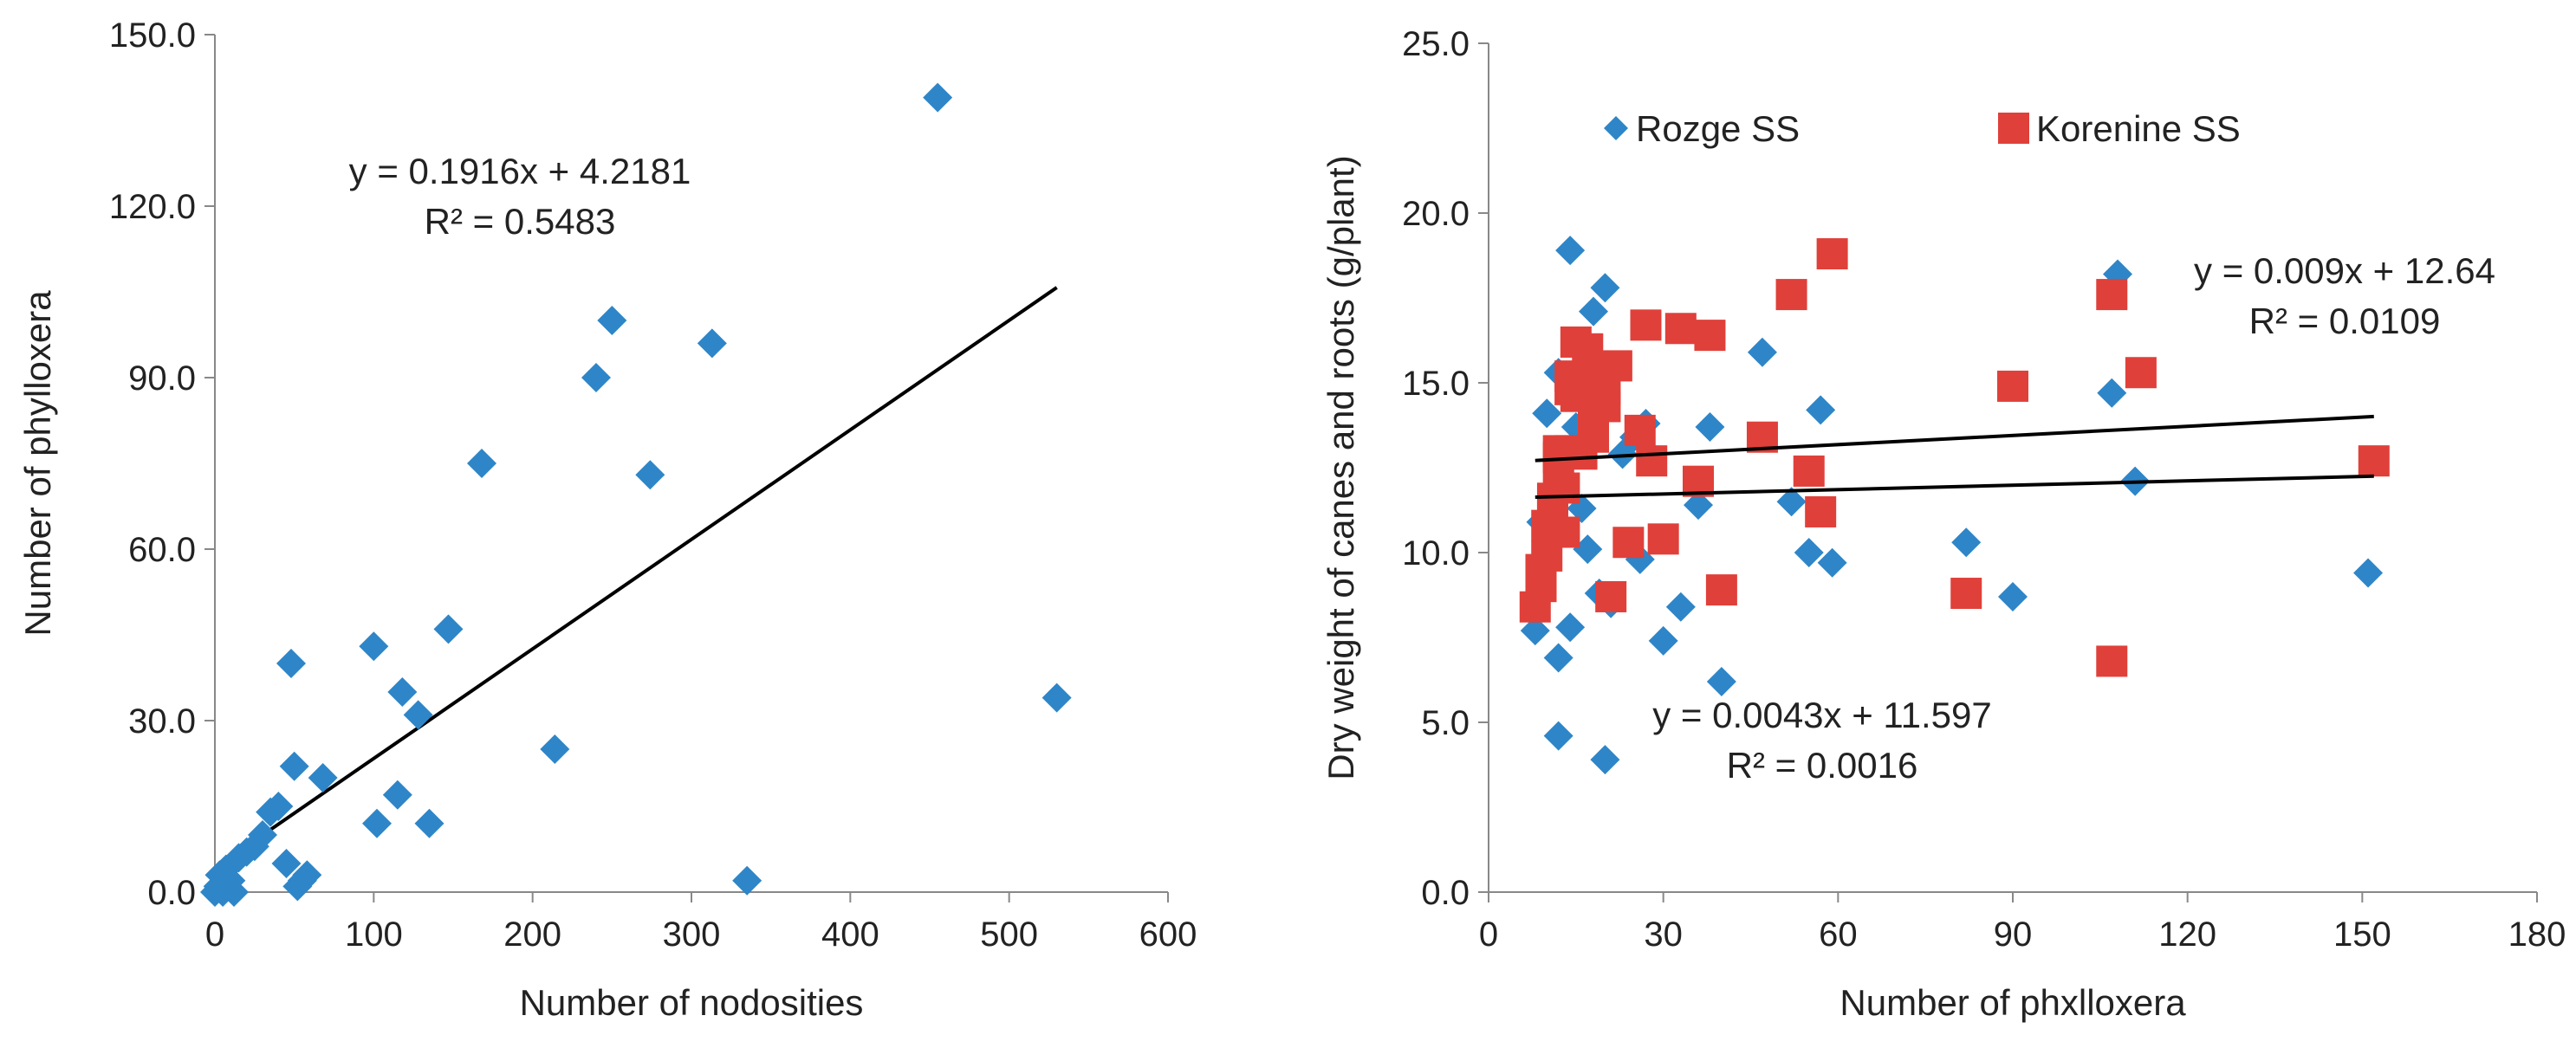 This screenshot has height=1048, width=2576. Describe the element at coordinates (1436, 214) in the screenshot. I see `y-tick-label: 20.0` at that location.